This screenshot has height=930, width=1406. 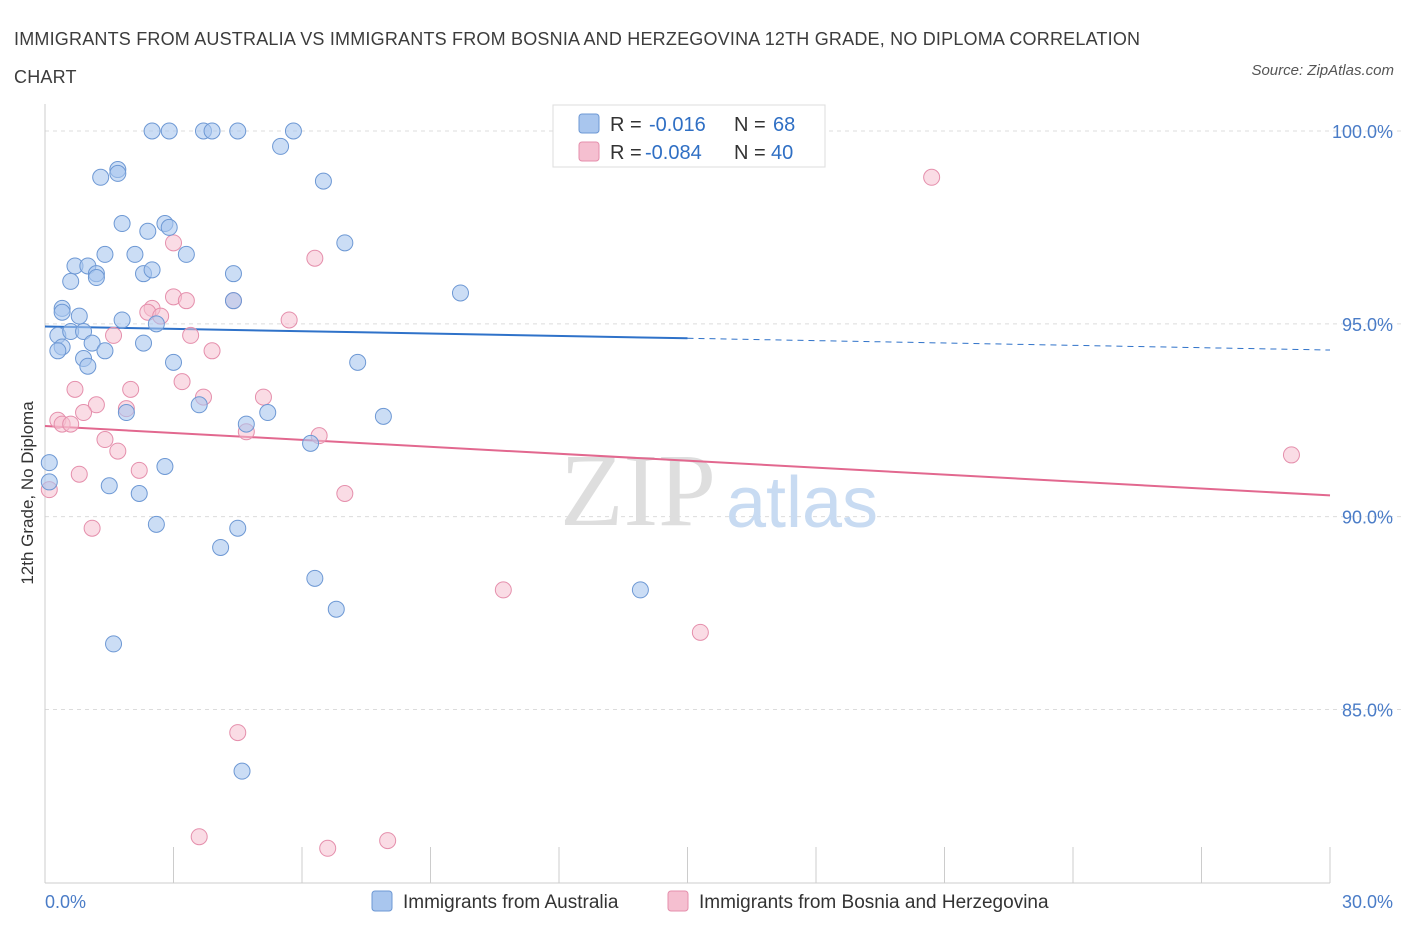 I want to click on legend-n-label-bosnia: N =, so click(x=750, y=153).